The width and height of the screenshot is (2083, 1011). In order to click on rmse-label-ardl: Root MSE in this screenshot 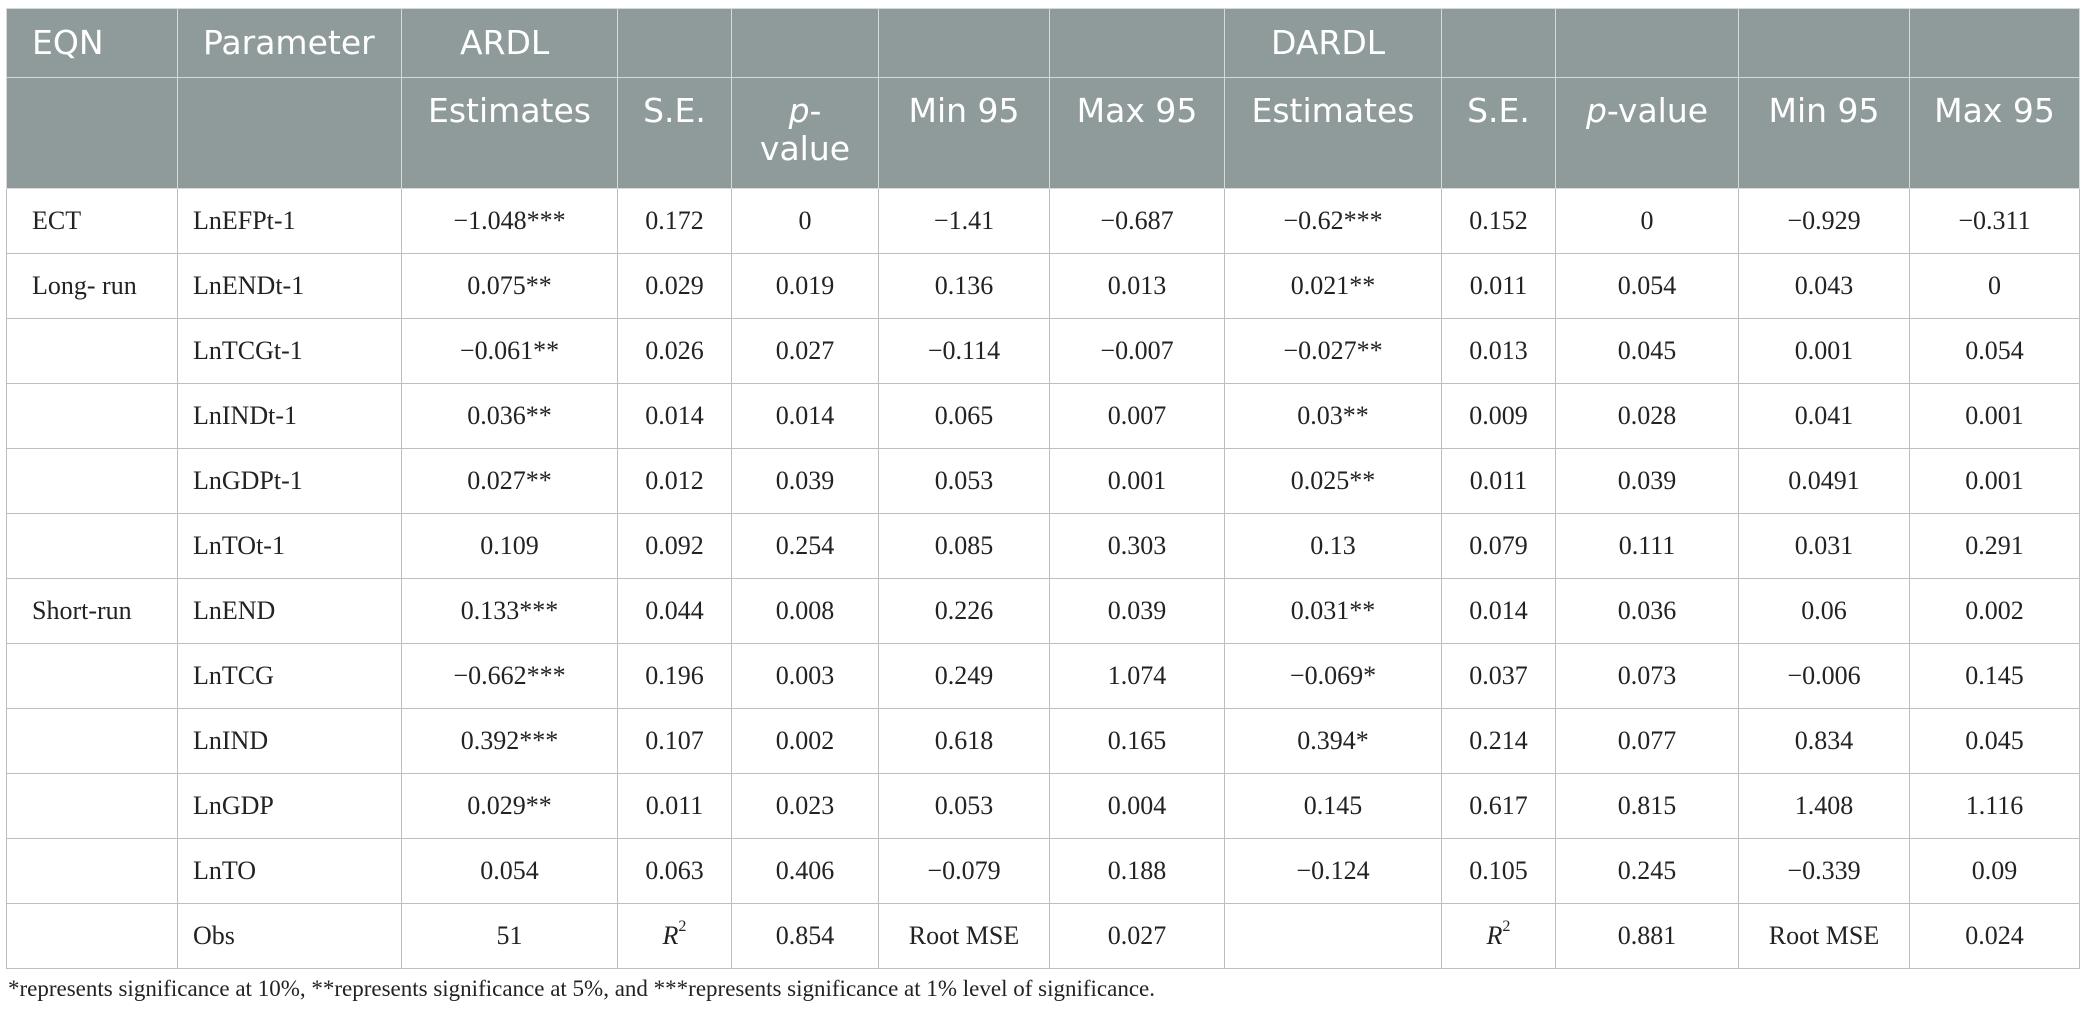, I will do `click(964, 936)`.